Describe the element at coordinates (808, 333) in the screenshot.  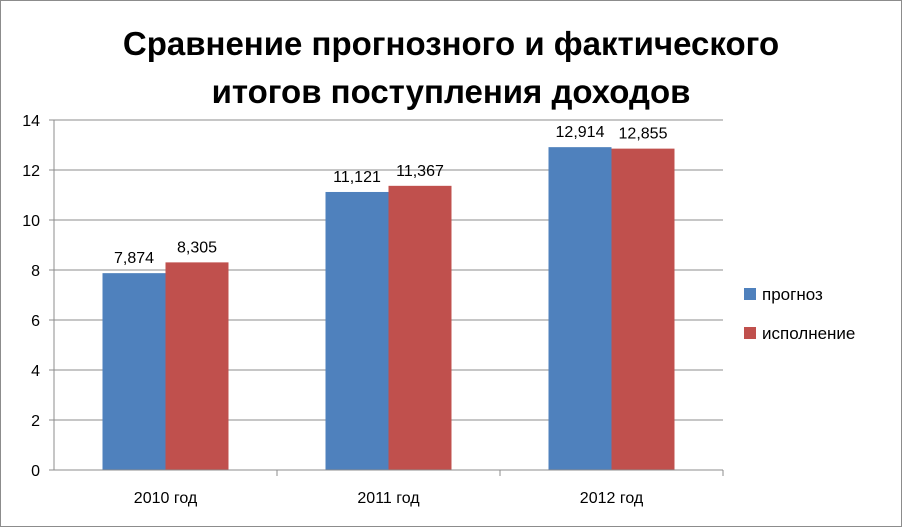
I see `legend-label: исполнение` at that location.